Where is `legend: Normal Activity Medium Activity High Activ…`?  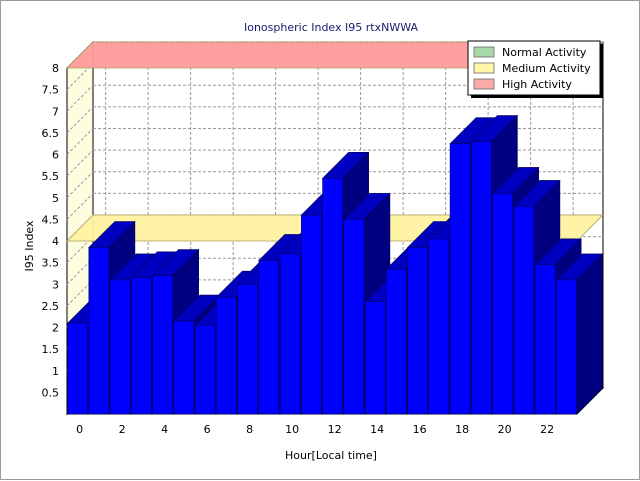 legend: Normal Activity Medium Activity High Activ… is located at coordinates (535, 69).